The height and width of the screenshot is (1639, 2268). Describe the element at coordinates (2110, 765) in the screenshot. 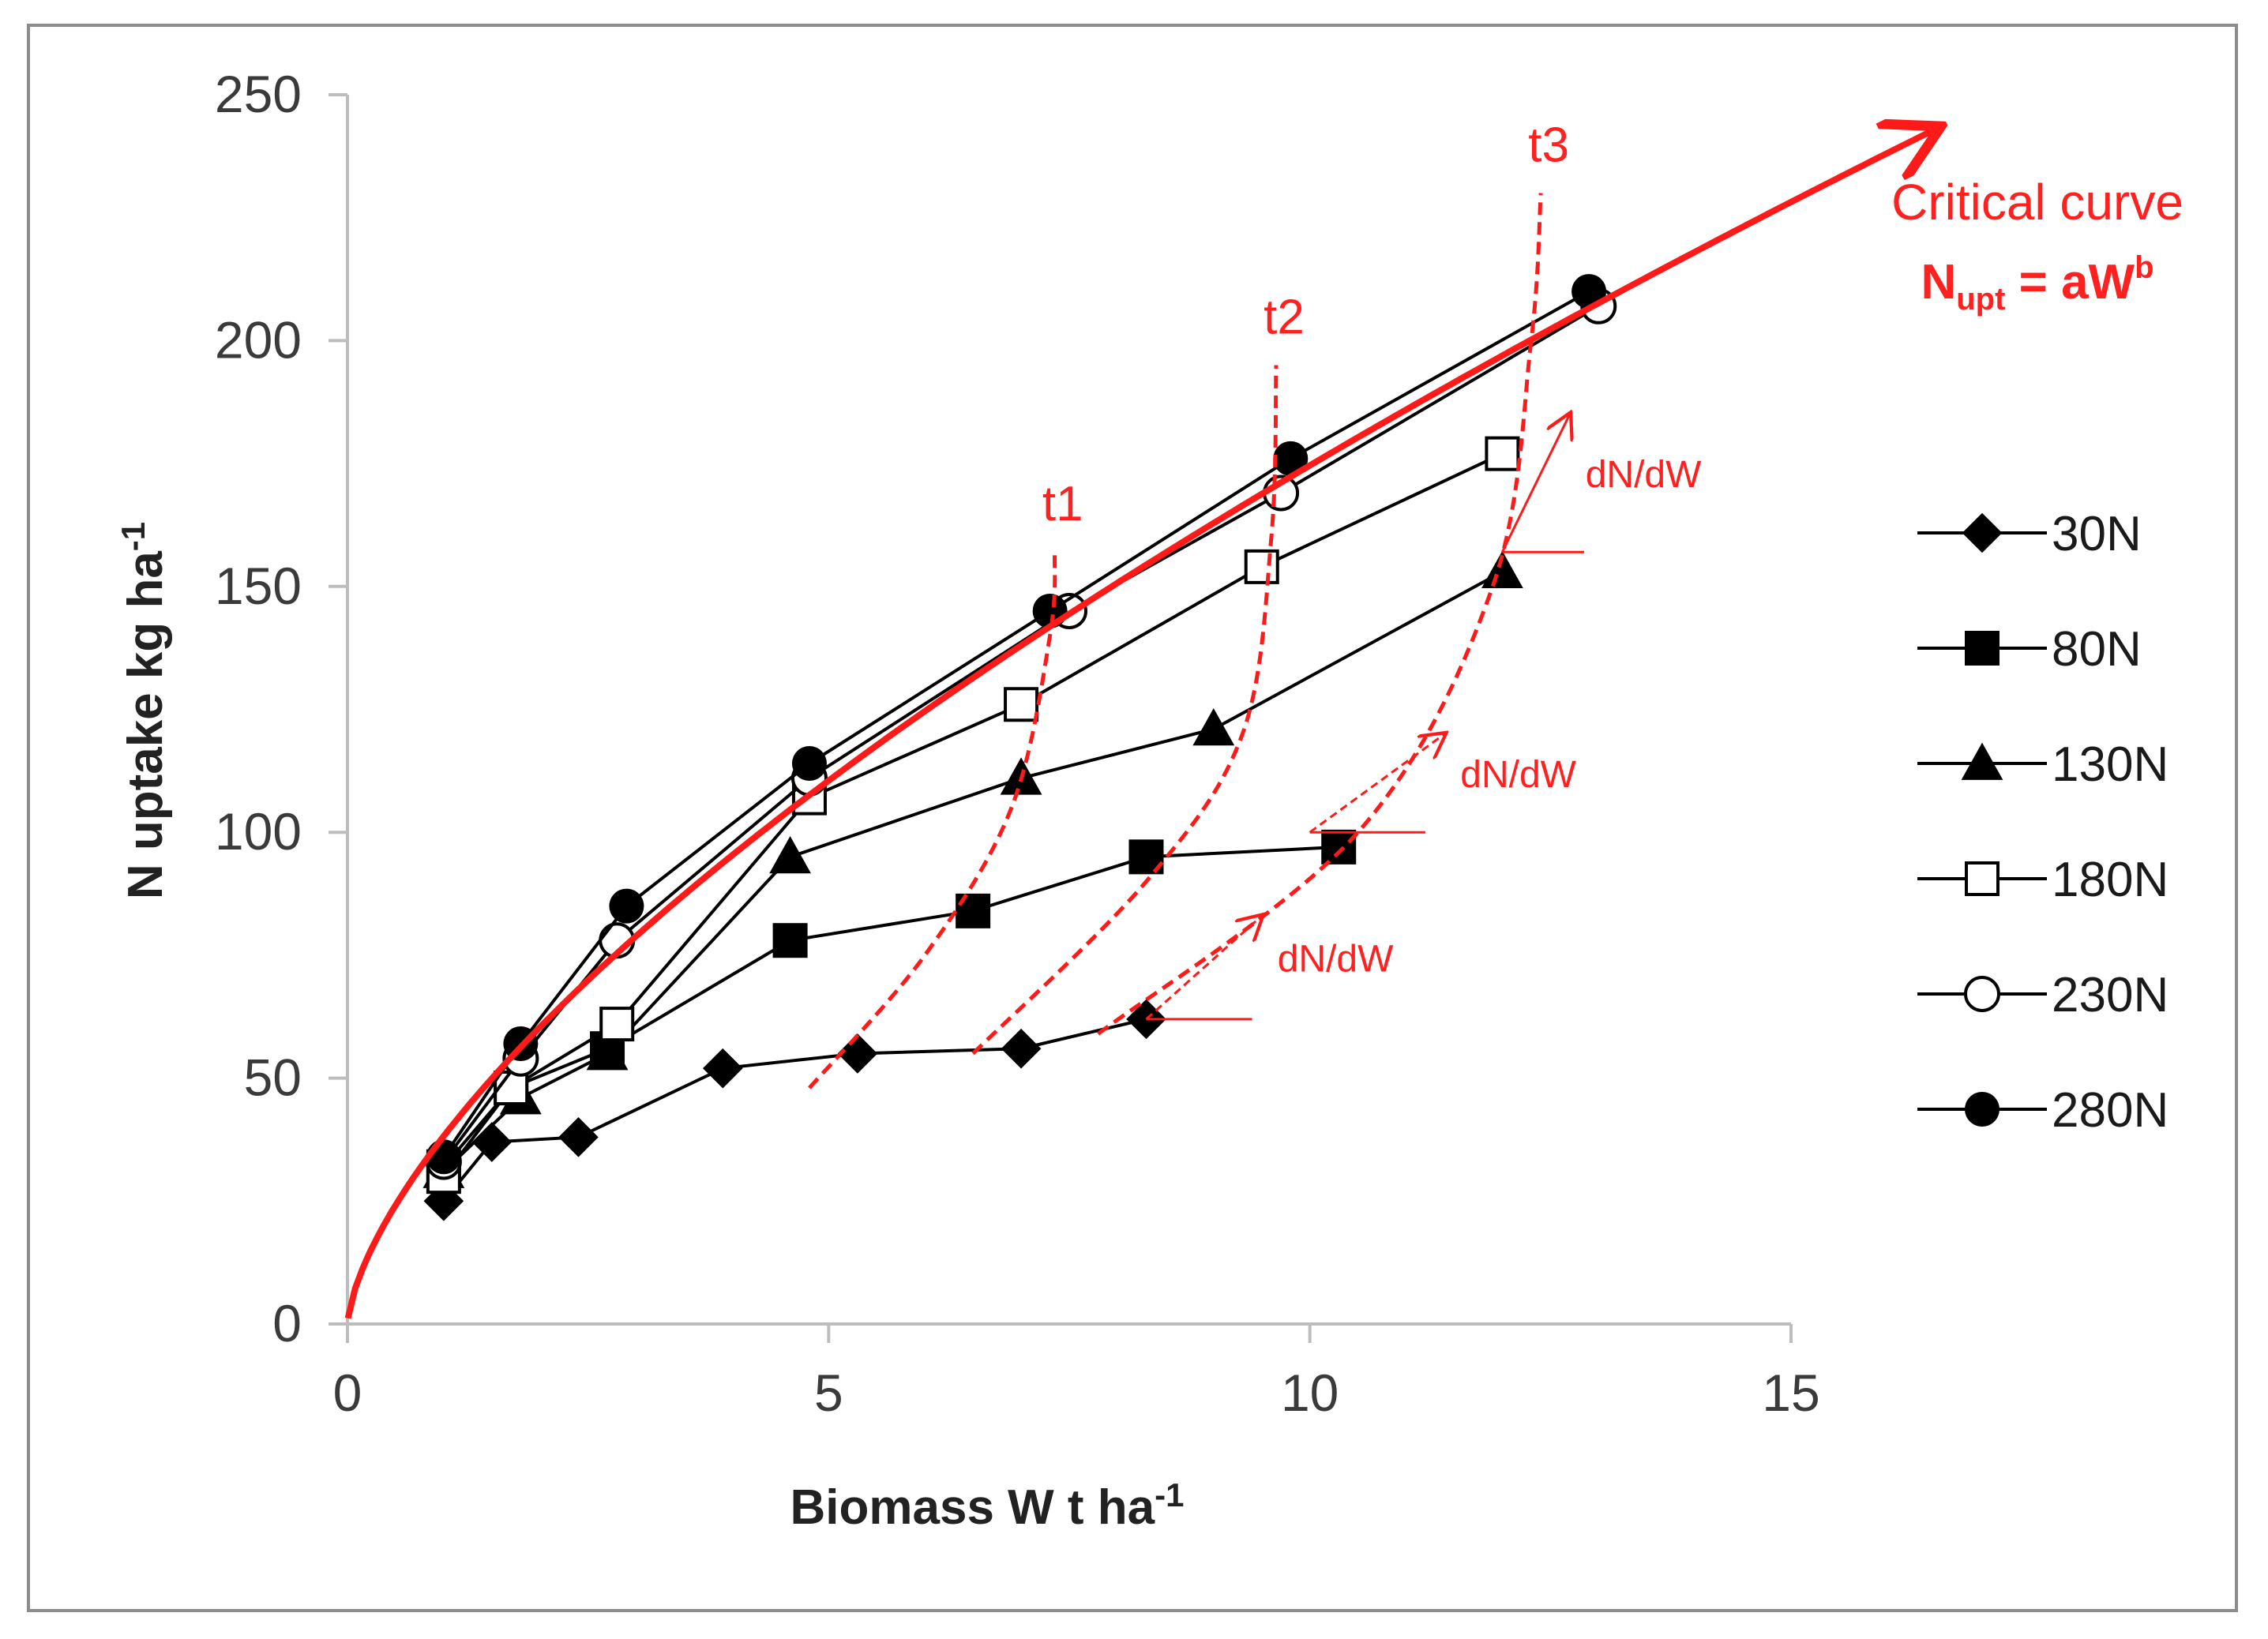

I see `legend-label-130N: 130N` at that location.